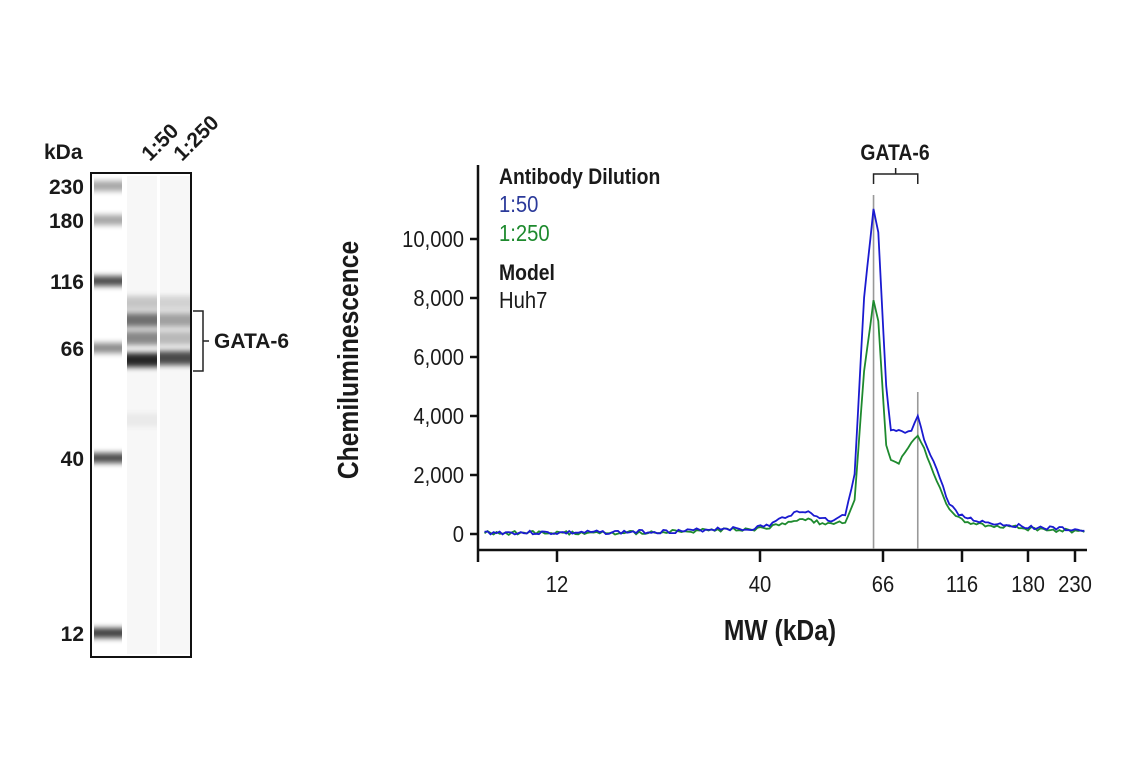 This screenshot has width=1141, height=773. Describe the element at coordinates (894, 153) in the screenshot. I see `peak-annotation-label: GATA-6` at that location.